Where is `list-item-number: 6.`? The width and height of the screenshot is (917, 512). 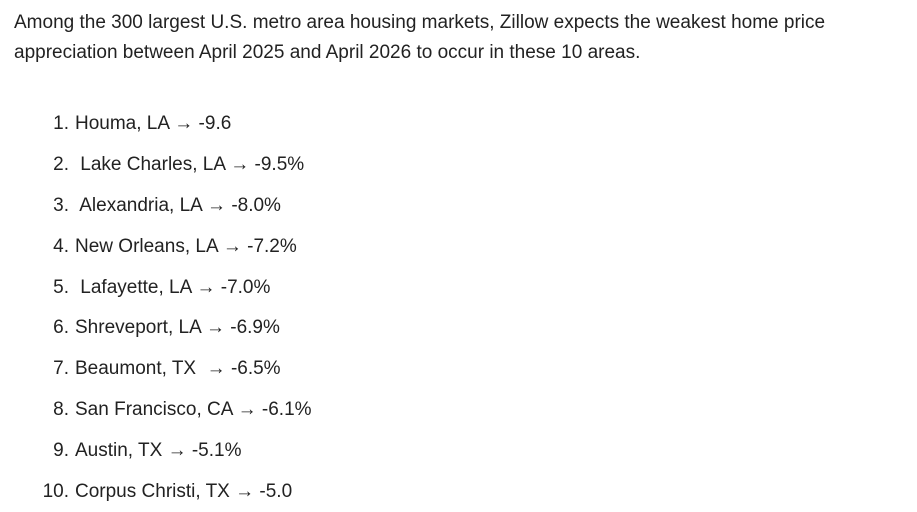
list-item-number: 6. is located at coordinates (61, 328).